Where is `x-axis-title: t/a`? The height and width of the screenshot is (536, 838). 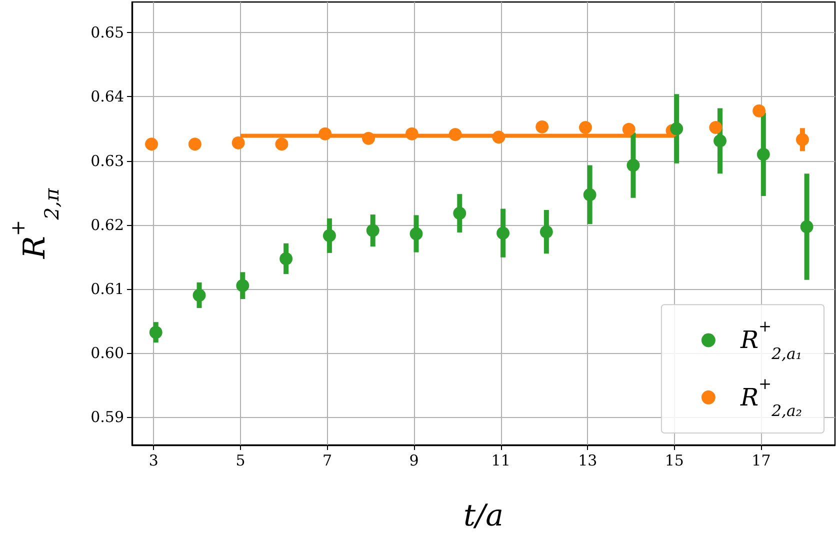
x-axis-title: t/a is located at coordinates (483, 516).